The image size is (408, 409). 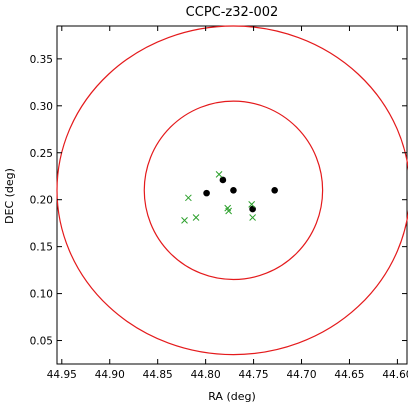 What do you see at coordinates (158, 375) in the screenshot?
I see `x-tick-label: 44.85` at bounding box center [158, 375].